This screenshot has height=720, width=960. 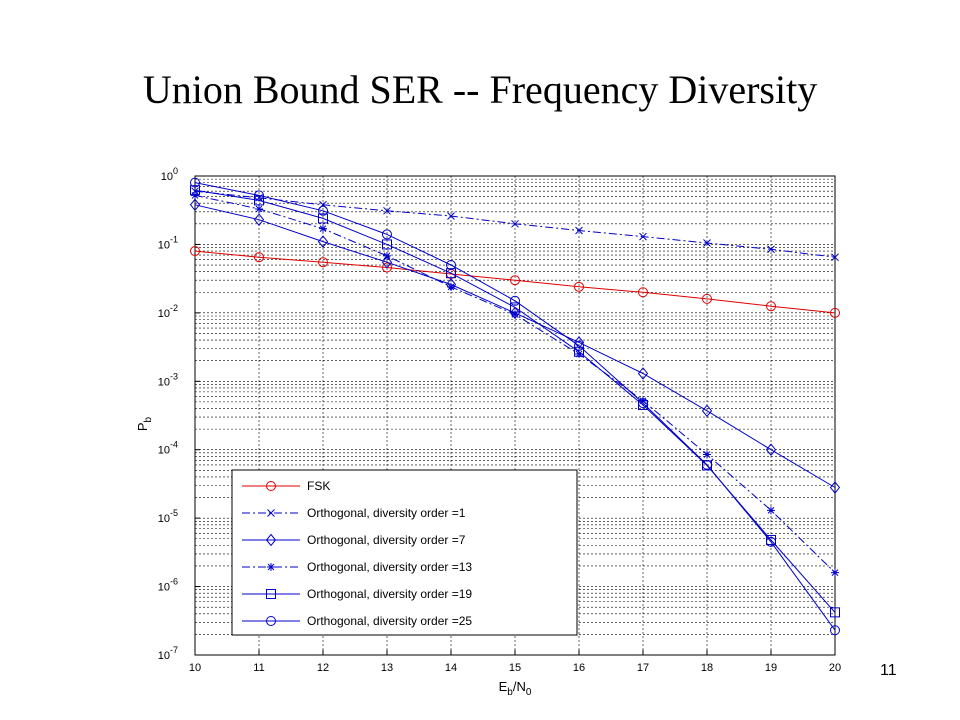 I want to click on x-tick-label: 14, so click(x=451, y=668).